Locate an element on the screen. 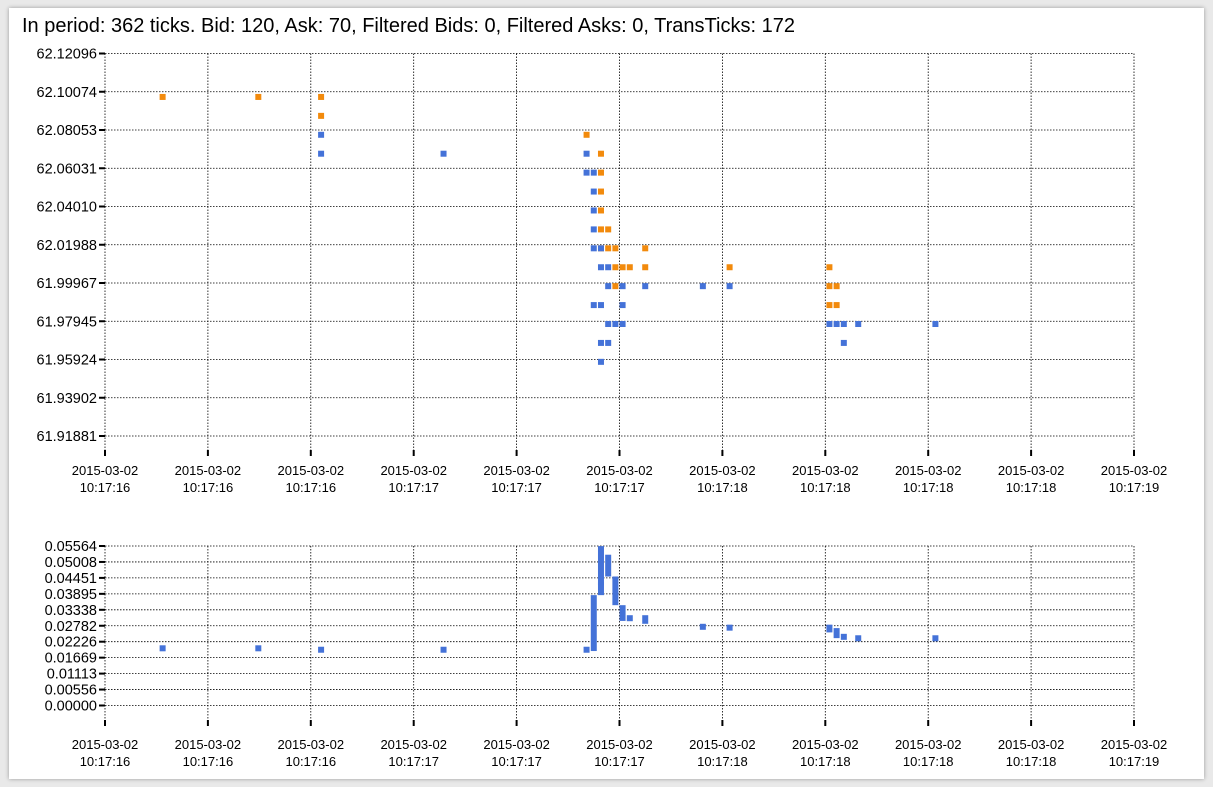  y-tick-label: 0.03338 is located at coordinates (71, 611).